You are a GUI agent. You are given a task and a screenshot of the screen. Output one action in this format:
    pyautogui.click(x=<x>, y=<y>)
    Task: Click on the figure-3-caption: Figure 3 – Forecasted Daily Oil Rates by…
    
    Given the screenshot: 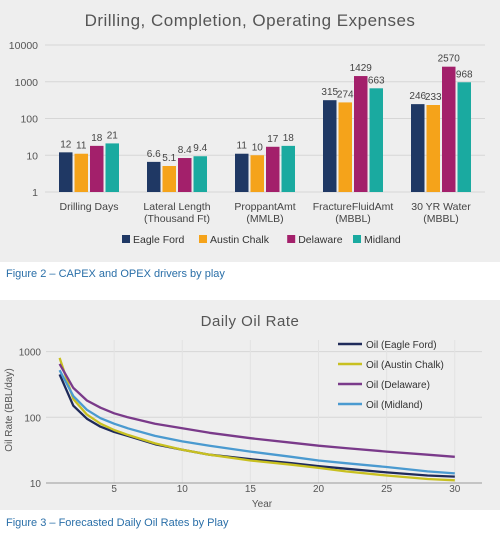 What is the action you would take?
    pyautogui.click(x=117, y=523)
    